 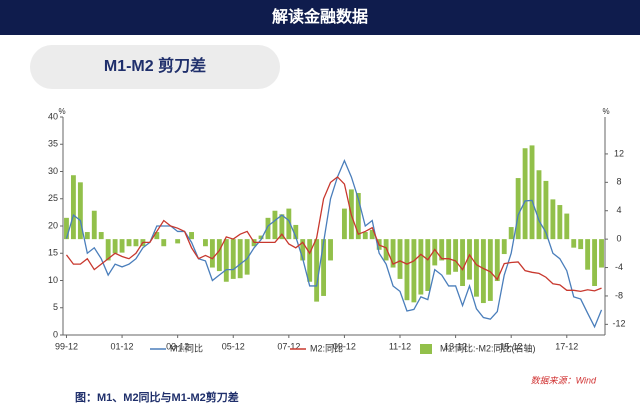 I want to click on caption: 图：M1、M2同比与M1-M2剪刀差, so click(x=157, y=397).